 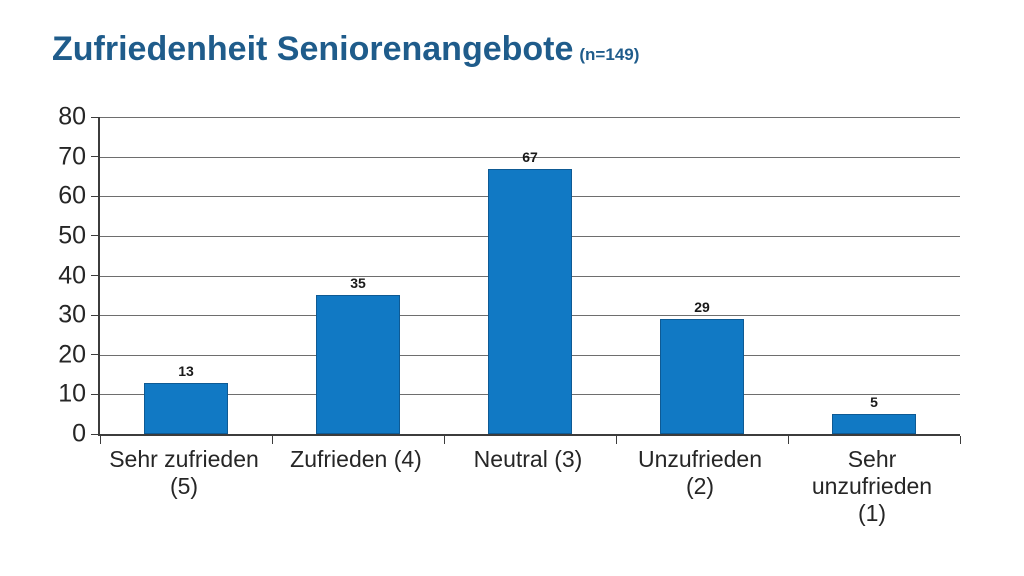 What do you see at coordinates (358, 283) in the screenshot?
I see `bar-value-label: 35` at bounding box center [358, 283].